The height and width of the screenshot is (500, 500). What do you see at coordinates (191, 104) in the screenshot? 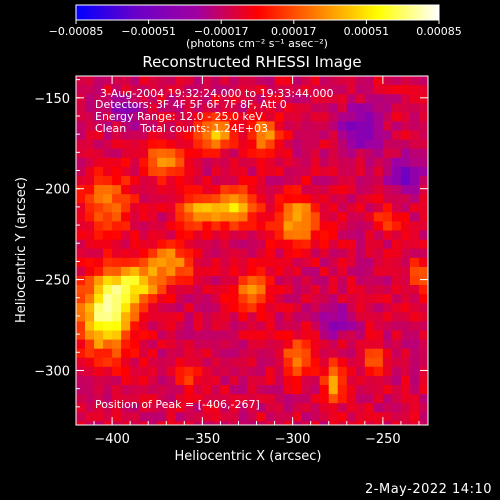
I see `annotation-detectors: Detectors: 3F 4F 5F 6F 7F 8F, Att 0` at bounding box center [191, 104].